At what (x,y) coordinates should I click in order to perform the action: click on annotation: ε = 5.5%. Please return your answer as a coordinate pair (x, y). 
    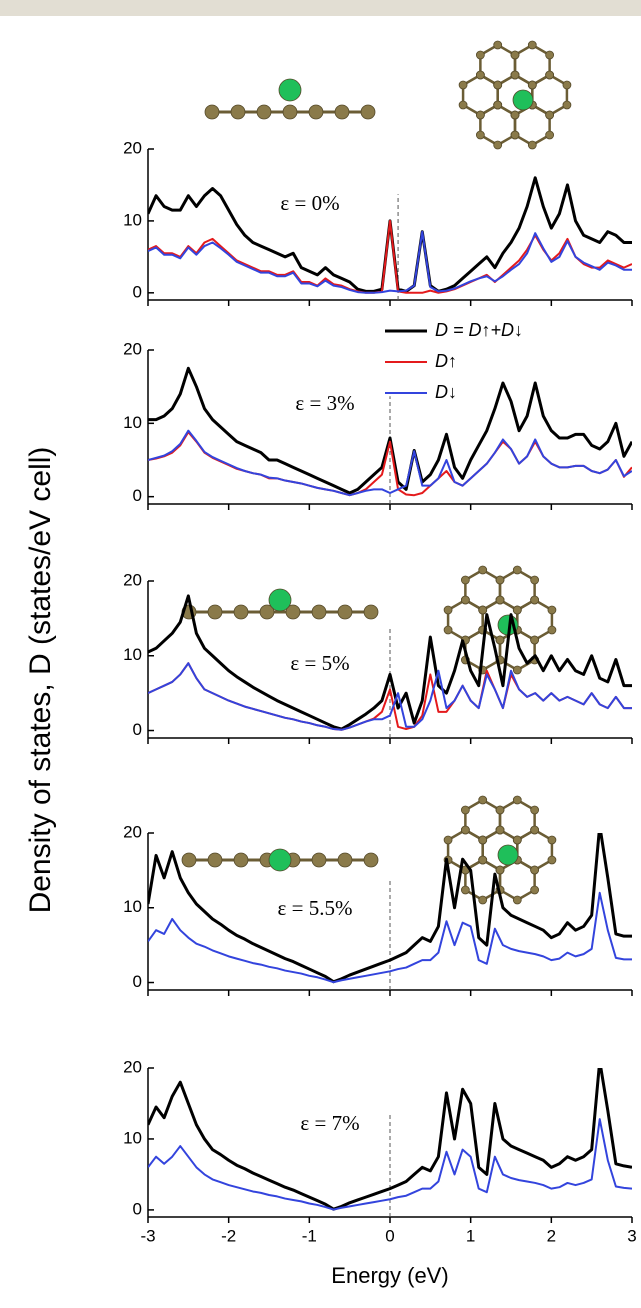
    Looking at the image, I should click on (315, 908).